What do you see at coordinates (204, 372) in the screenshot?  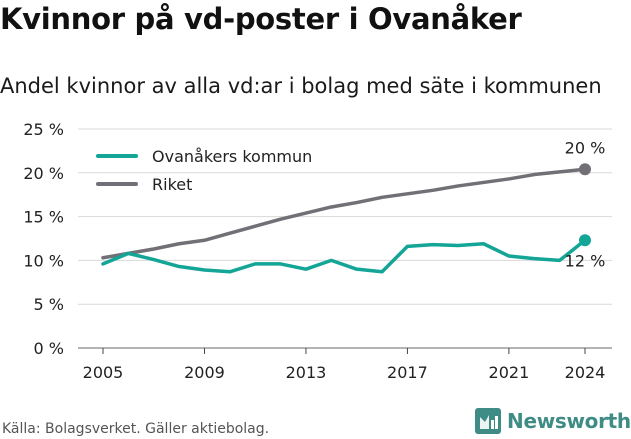 I see `x-tick-label: 2009` at bounding box center [204, 372].